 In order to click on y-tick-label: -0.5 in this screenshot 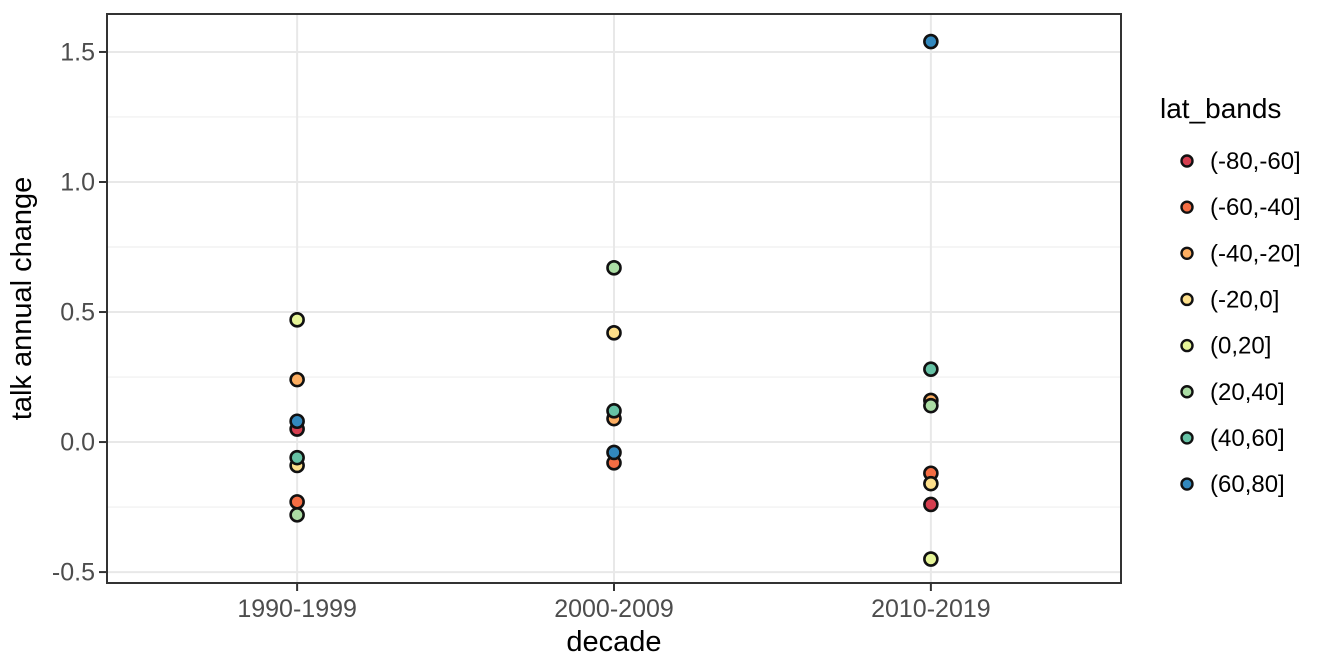, I will do `click(73, 573)`.